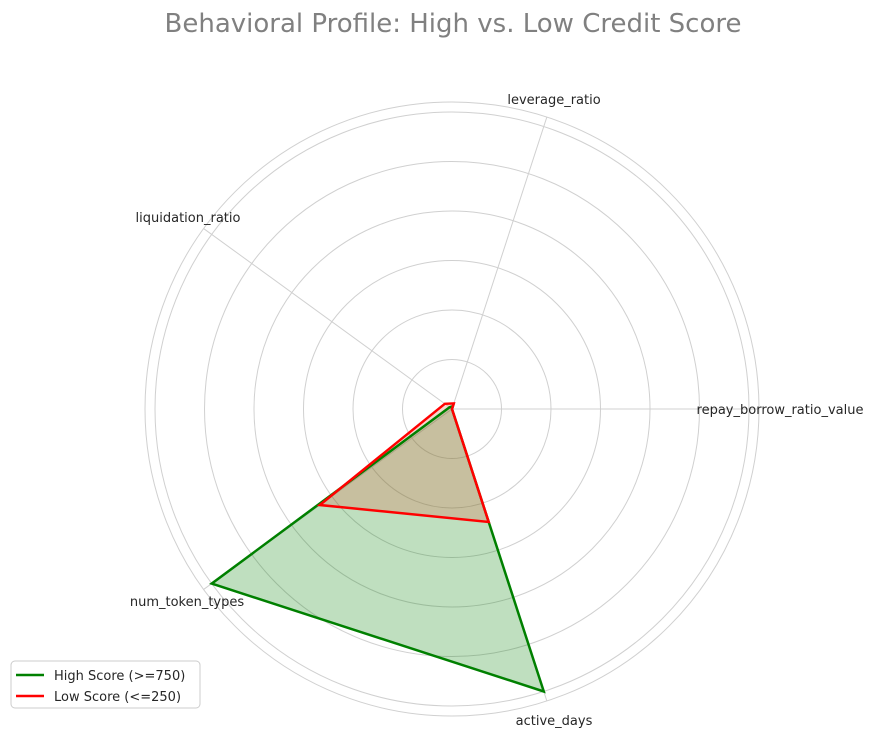  Describe the element at coordinates (117, 697) in the screenshot. I see `legend-label: Low Score (<=250)` at that location.